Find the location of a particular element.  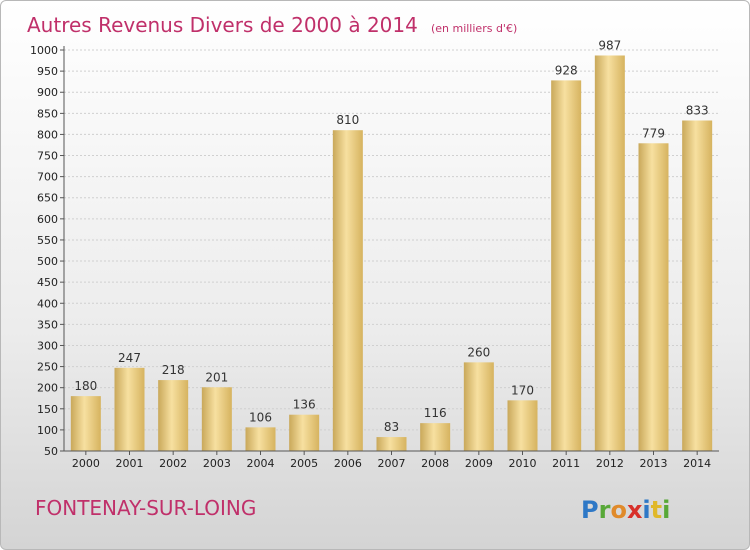

bar-value-label: 833 is located at coordinates (697, 110).